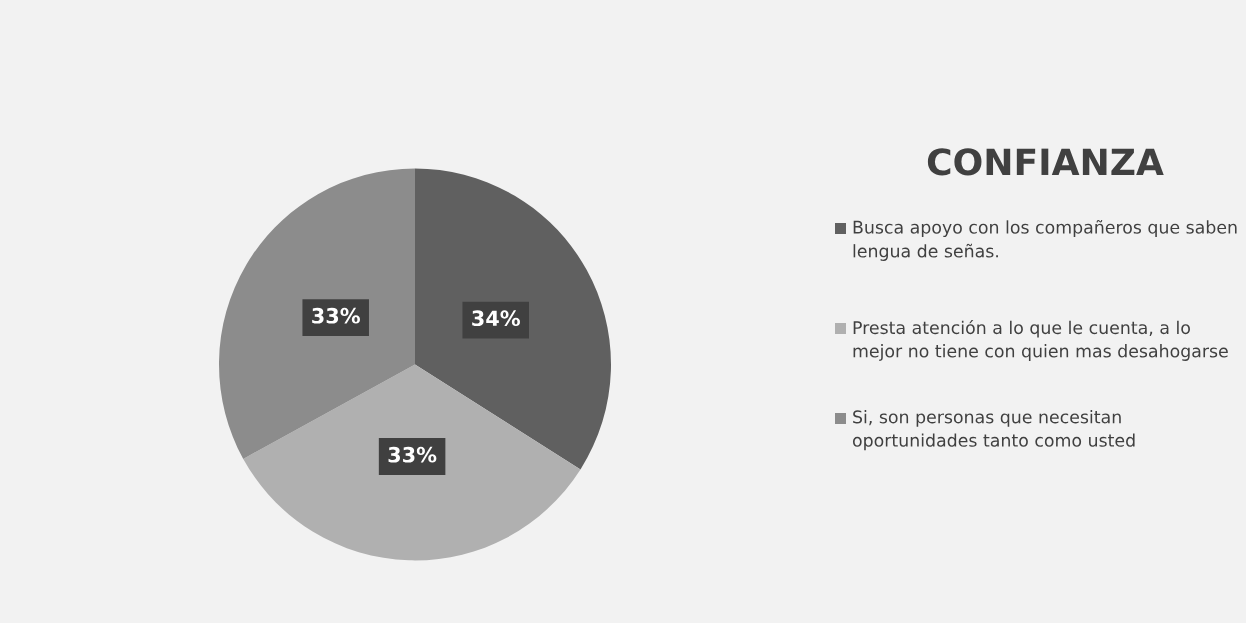 This screenshot has height=623, width=1246. What do you see at coordinates (1045, 240) in the screenshot?
I see `legend-label: Busca apoyo con los compañeros que saben lengua de señas.` at bounding box center [1045, 240].